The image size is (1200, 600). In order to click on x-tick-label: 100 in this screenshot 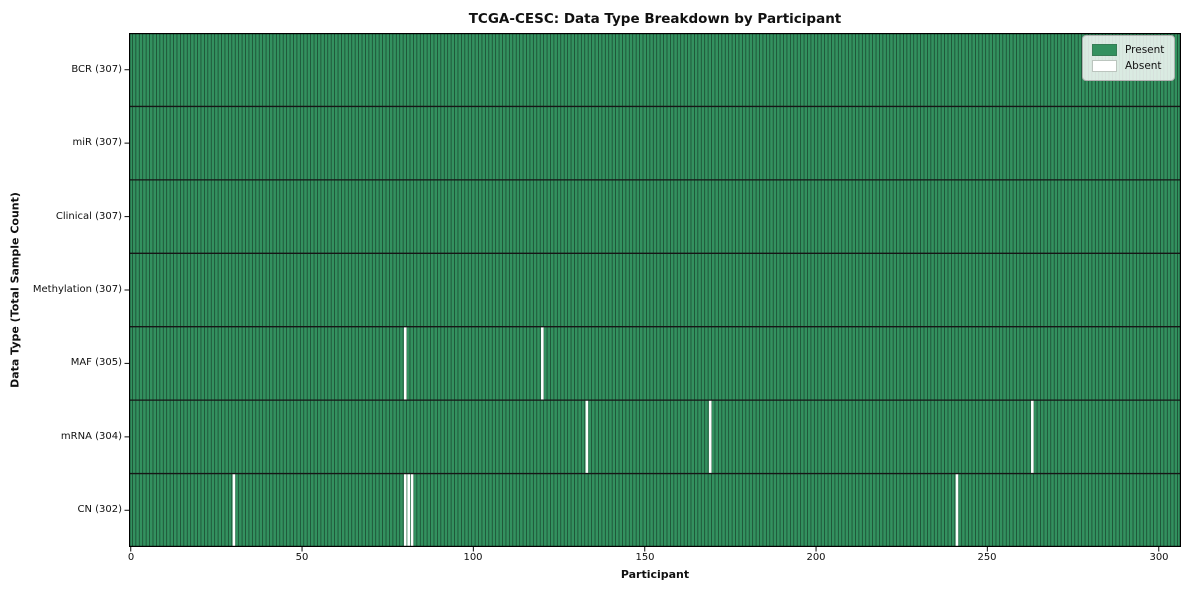, I will do `click(473, 557)`.